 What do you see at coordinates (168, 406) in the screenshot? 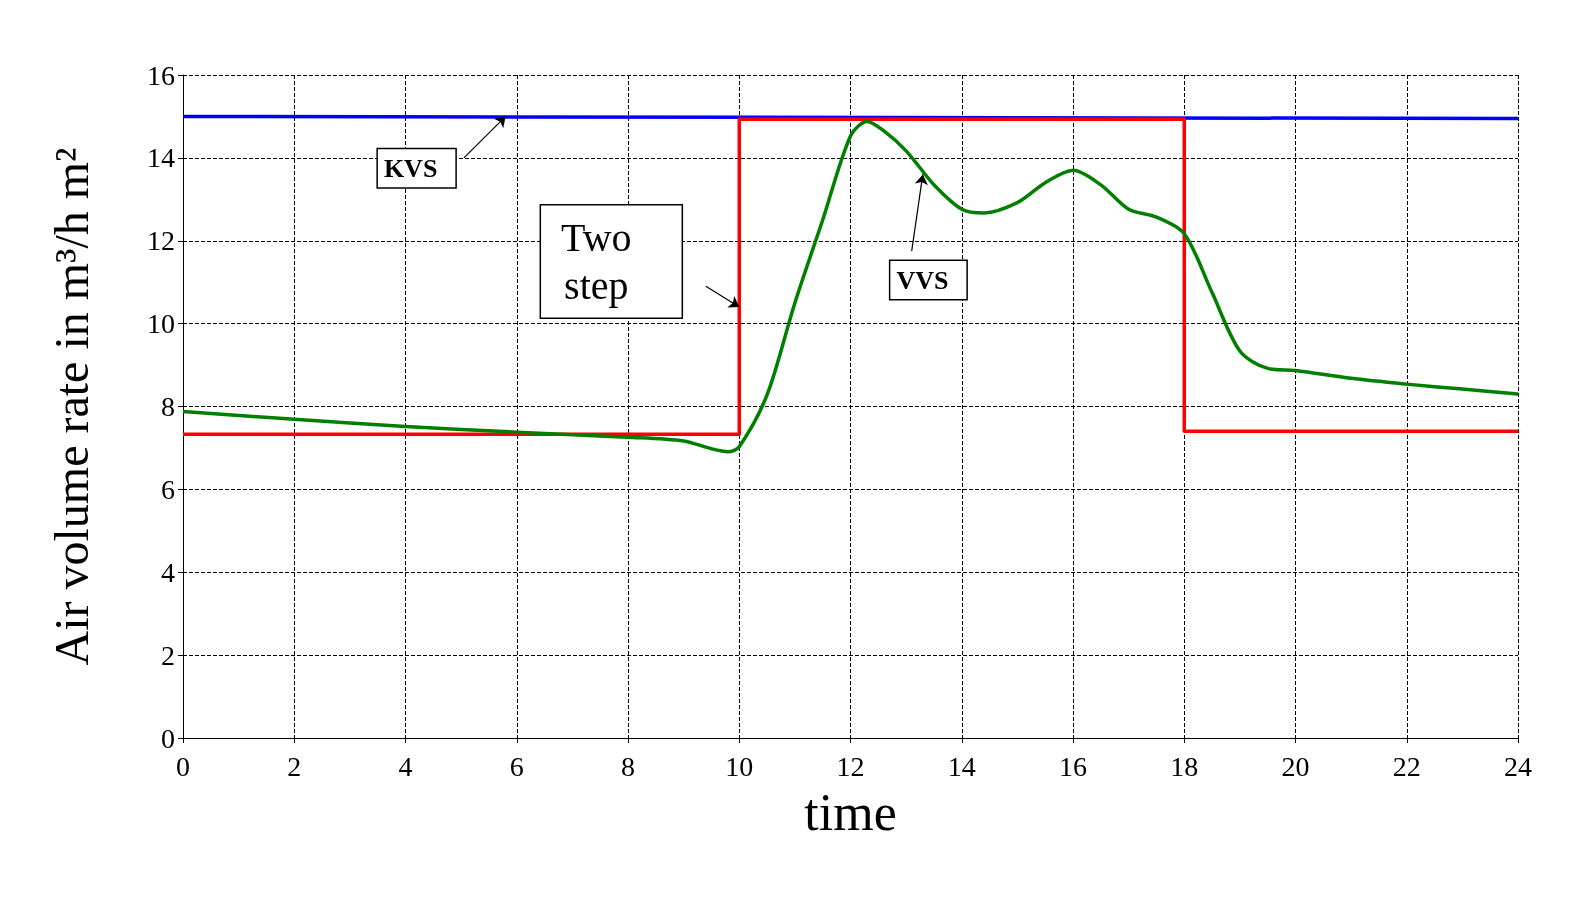
I see `y-tick-label: 8` at bounding box center [168, 406].